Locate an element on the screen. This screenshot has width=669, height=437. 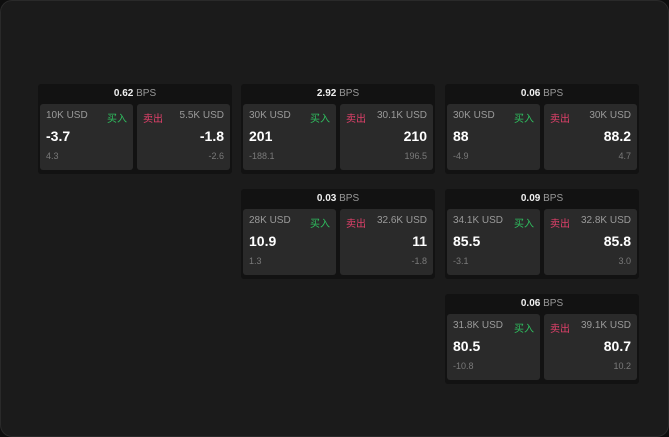
bid-change: -4.9 is located at coordinates (461, 156).